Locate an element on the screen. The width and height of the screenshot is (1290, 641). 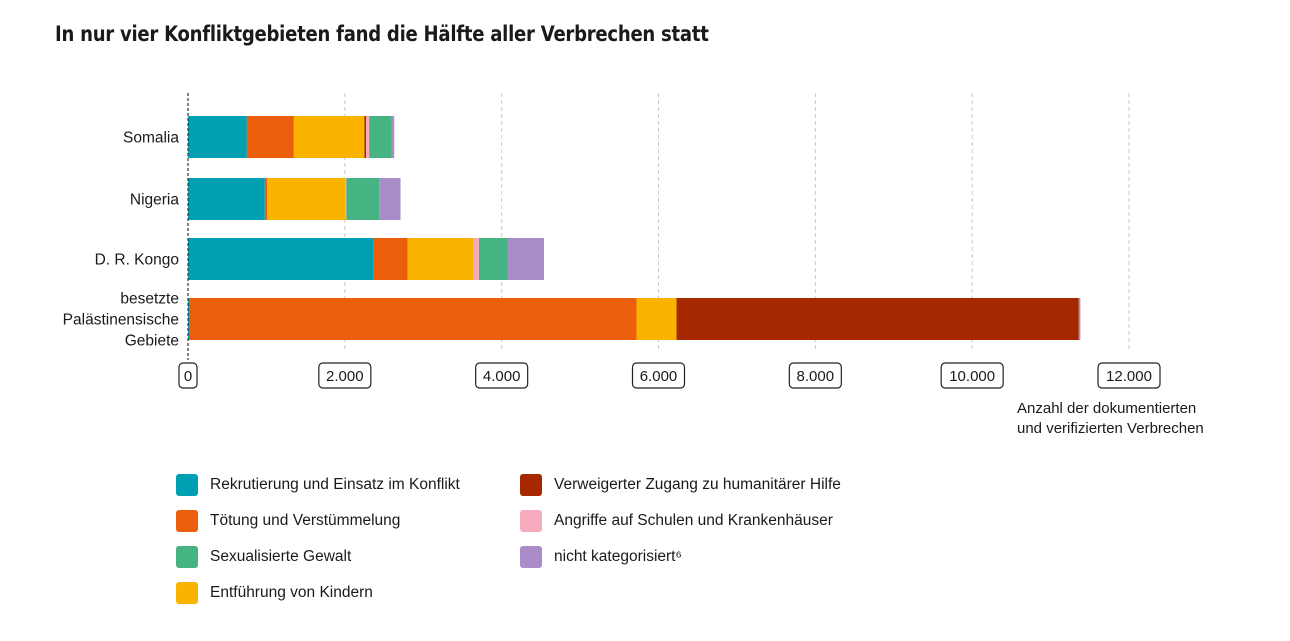
tick-label: 4.000 is located at coordinates (502, 376).